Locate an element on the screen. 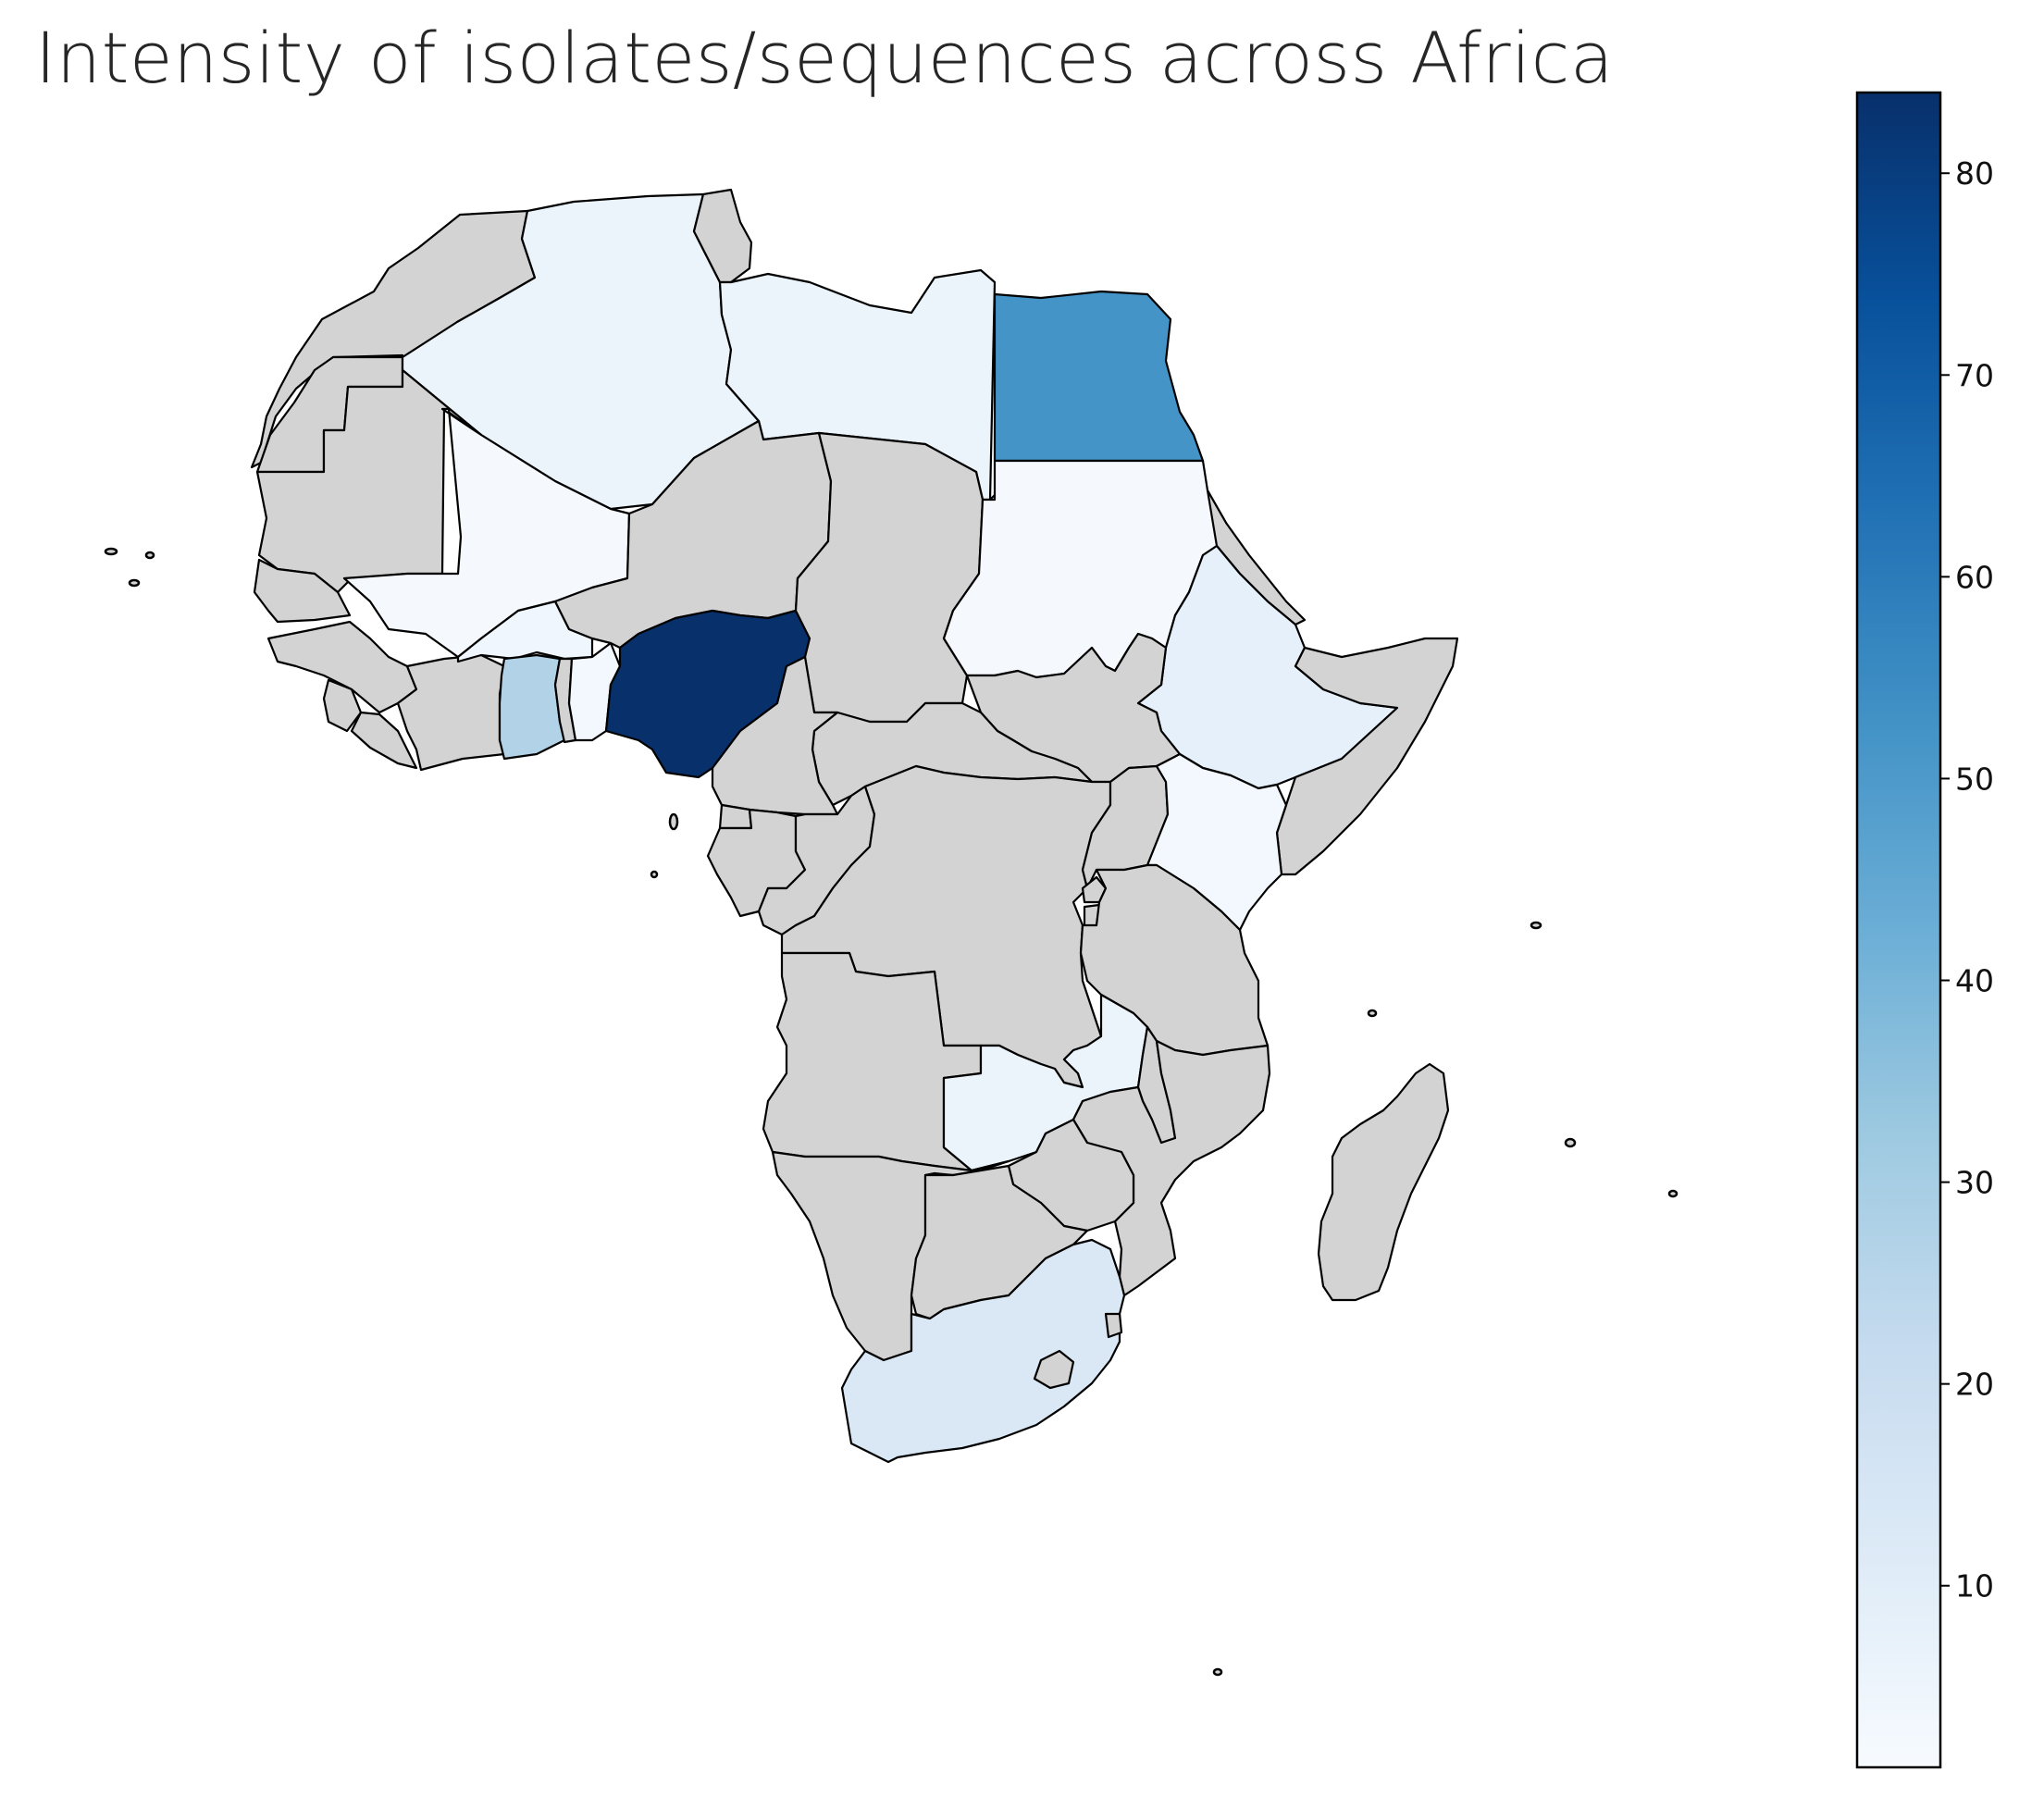  country-equatorial-guinea is located at coordinates (735, 816).